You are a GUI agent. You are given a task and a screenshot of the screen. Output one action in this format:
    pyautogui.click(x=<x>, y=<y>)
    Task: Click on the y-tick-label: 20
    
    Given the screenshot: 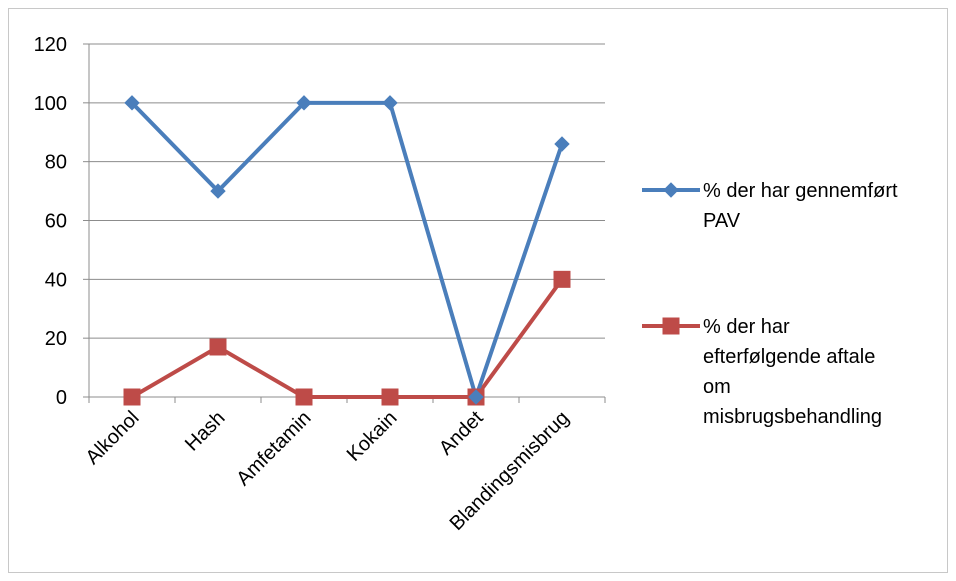 What is the action you would take?
    pyautogui.click(x=56, y=339)
    